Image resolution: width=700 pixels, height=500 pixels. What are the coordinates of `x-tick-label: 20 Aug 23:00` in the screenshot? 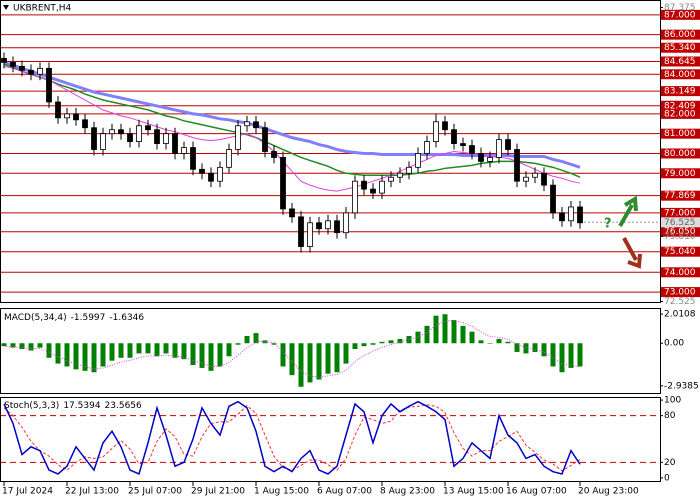 It's located at (608, 492).